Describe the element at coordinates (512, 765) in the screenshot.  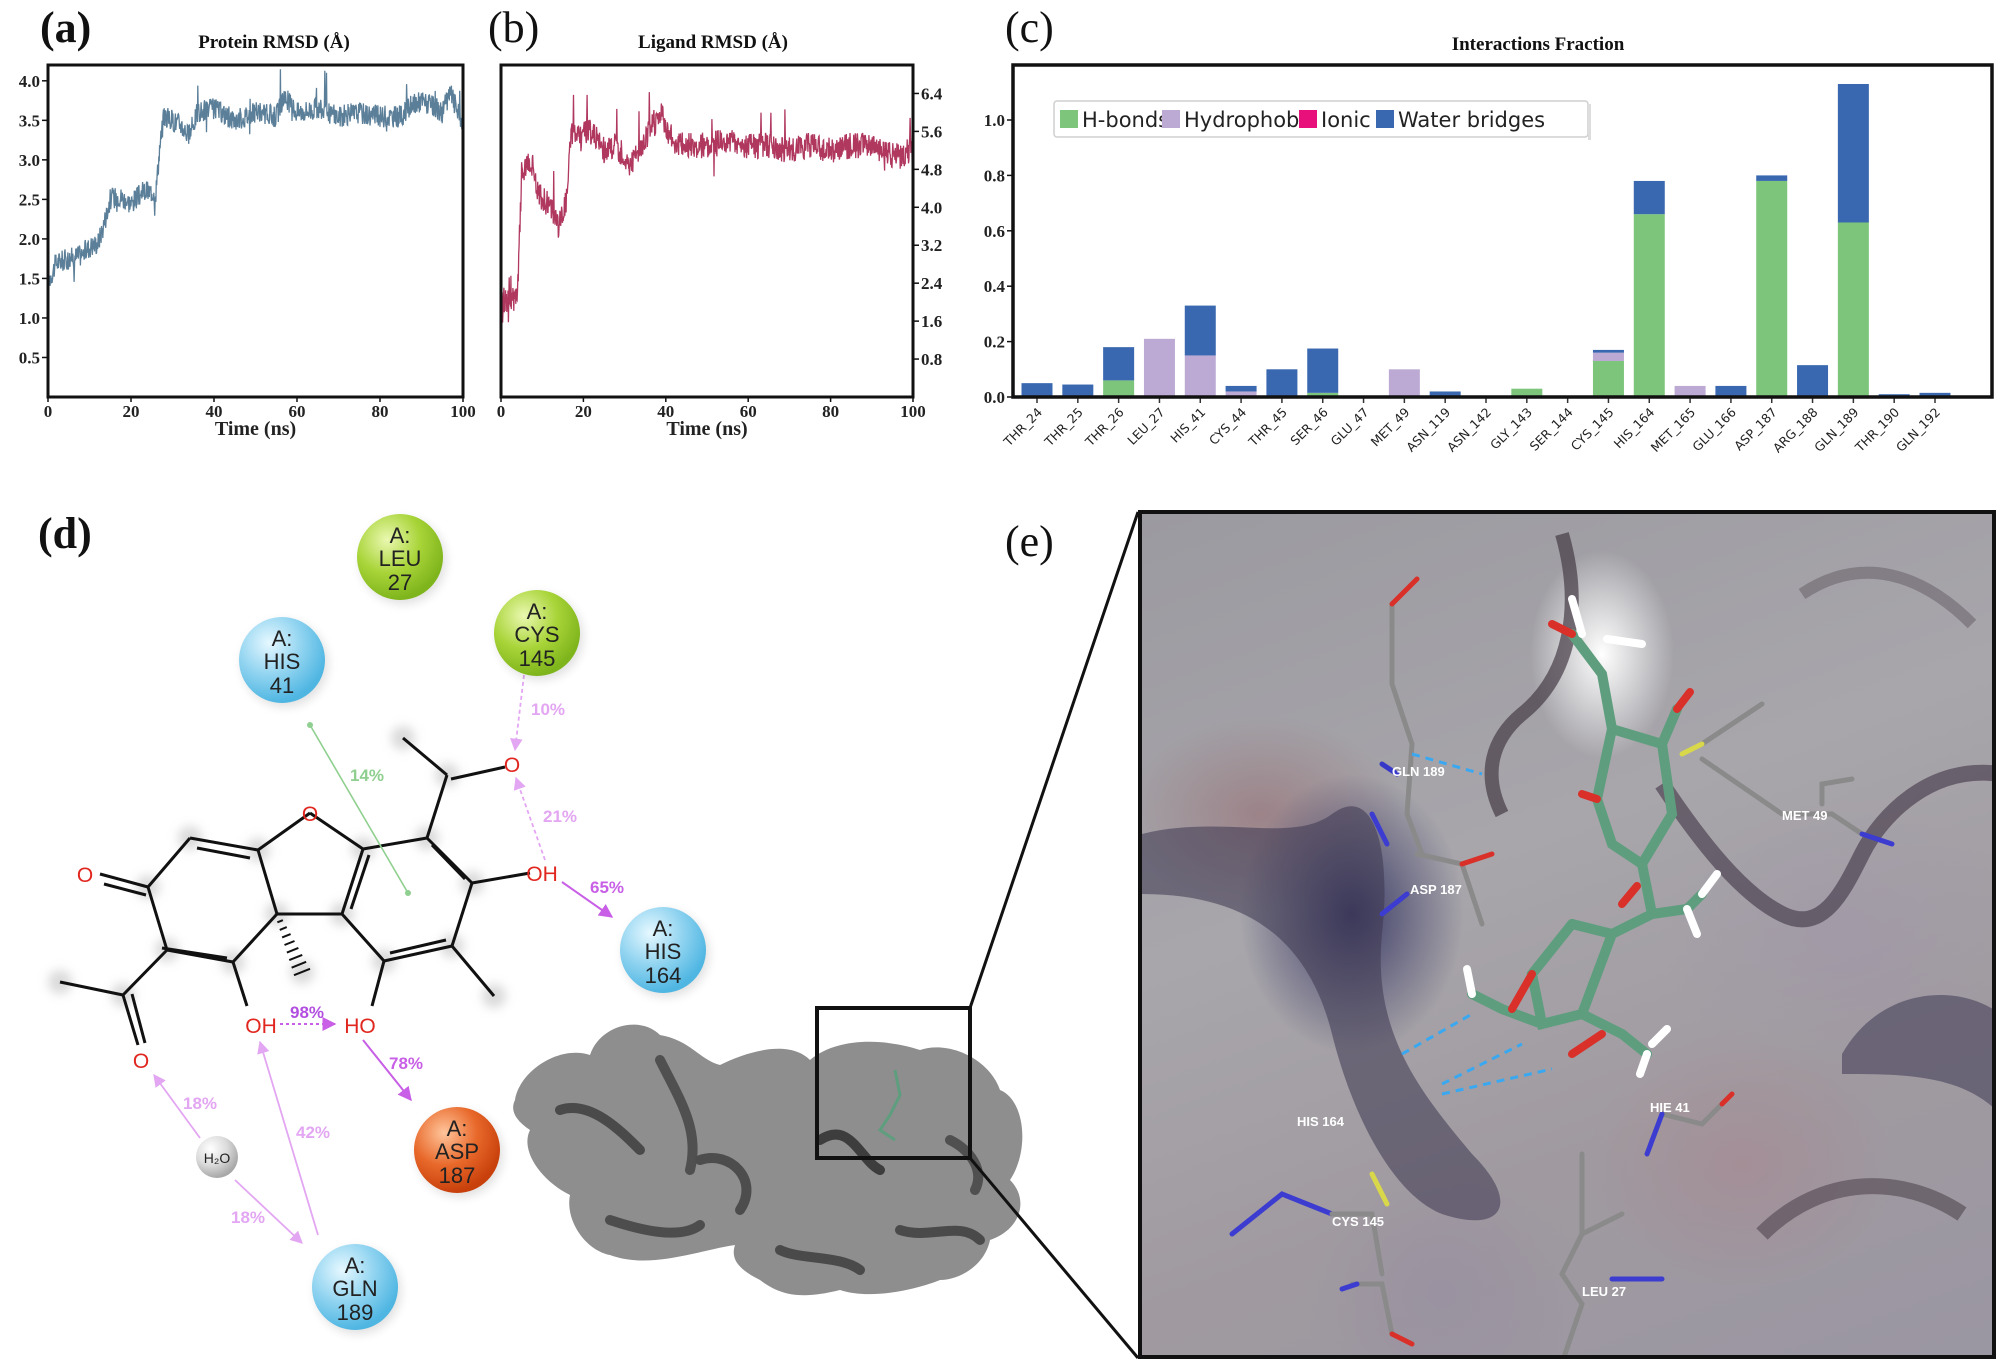
I see `atom-o-acetyl-top: O` at that location.